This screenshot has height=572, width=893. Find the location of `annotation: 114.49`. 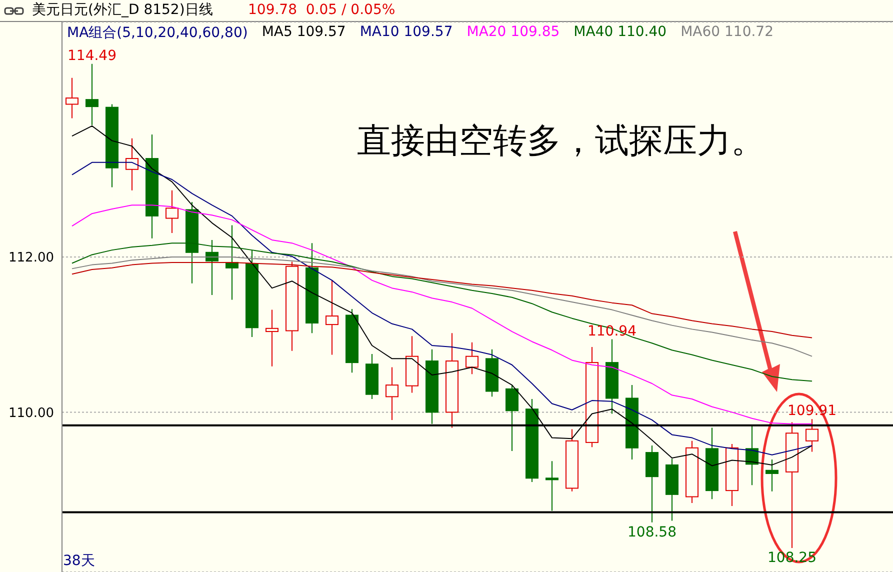

annotation: 114.49 is located at coordinates (92, 56).